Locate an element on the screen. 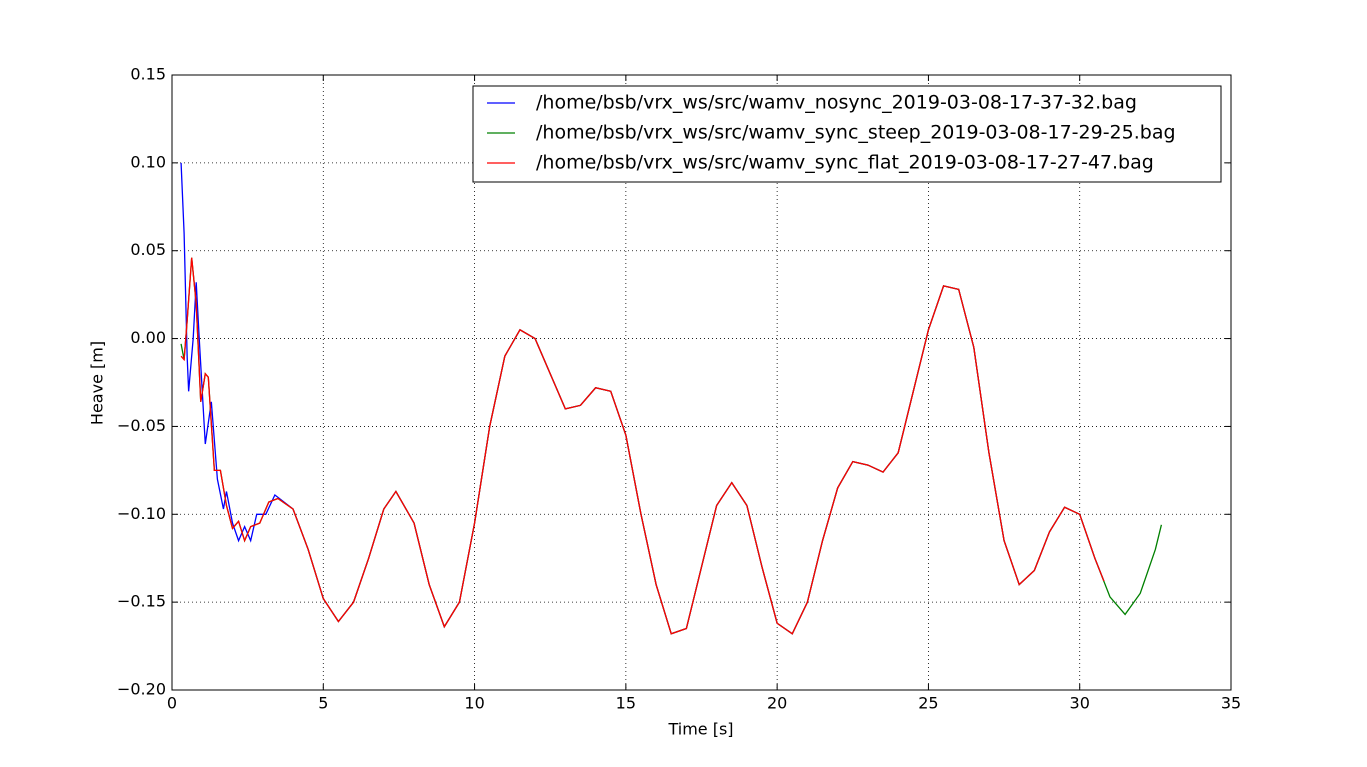  x-tick-label: 35 is located at coordinates (1231, 703).